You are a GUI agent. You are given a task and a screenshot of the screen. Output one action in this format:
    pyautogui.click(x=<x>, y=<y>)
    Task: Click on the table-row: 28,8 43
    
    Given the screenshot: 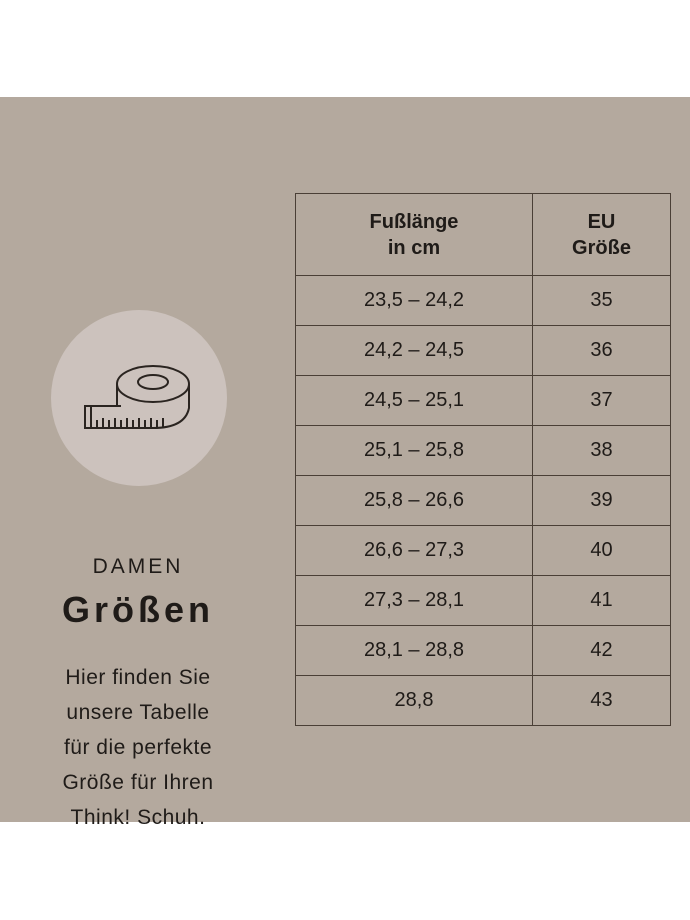 What is the action you would take?
    pyautogui.click(x=483, y=700)
    